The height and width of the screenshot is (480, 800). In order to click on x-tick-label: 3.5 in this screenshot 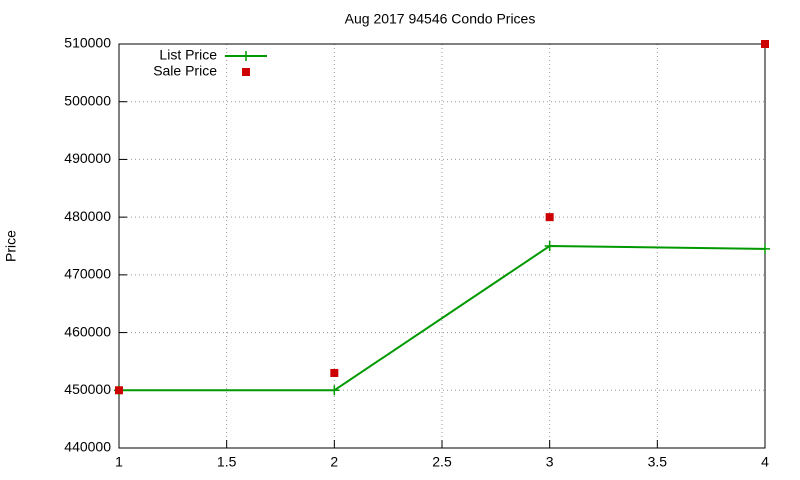, I will do `click(658, 462)`.